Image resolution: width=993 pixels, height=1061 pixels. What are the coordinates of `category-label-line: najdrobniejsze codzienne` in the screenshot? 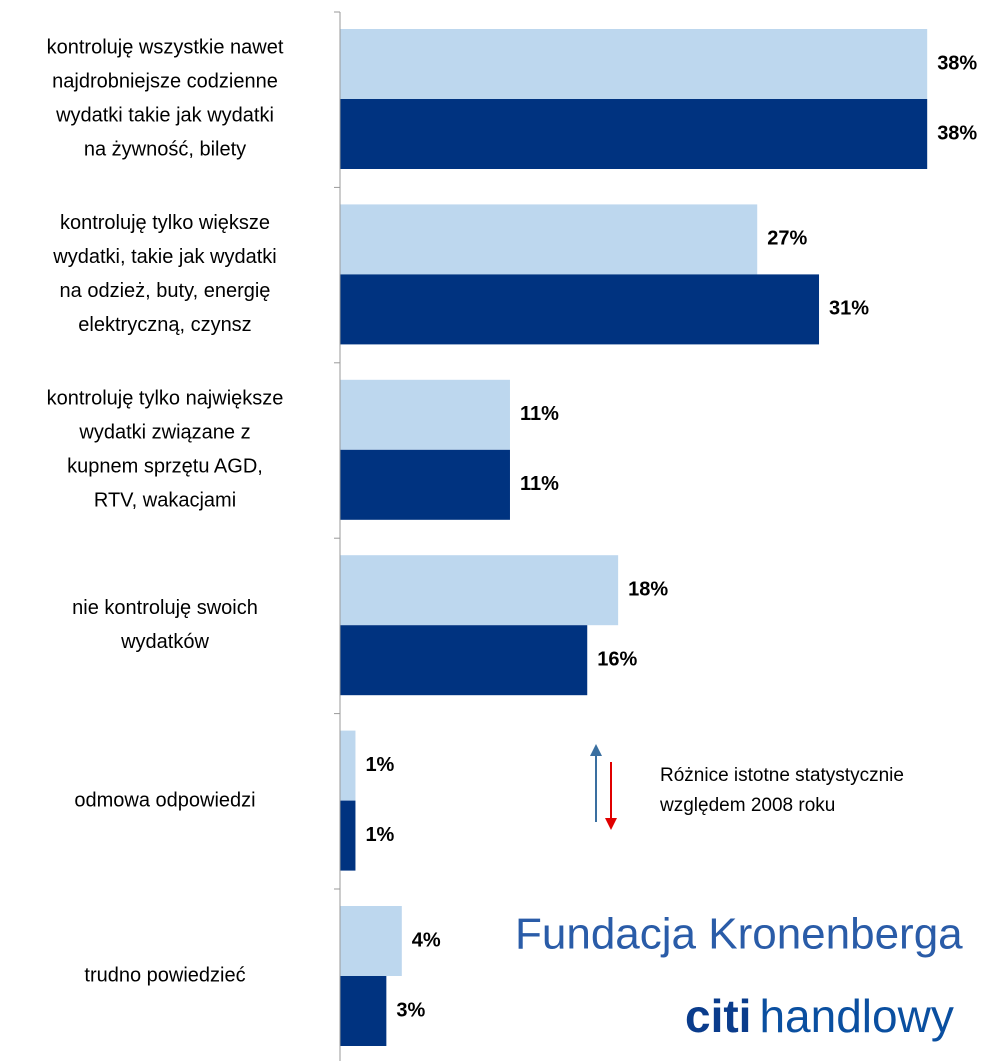 It's located at (165, 82).